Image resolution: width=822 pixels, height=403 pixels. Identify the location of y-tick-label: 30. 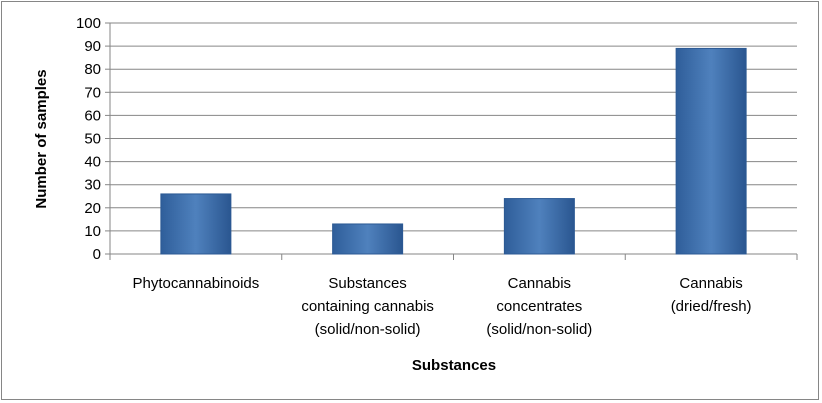
(92, 185).